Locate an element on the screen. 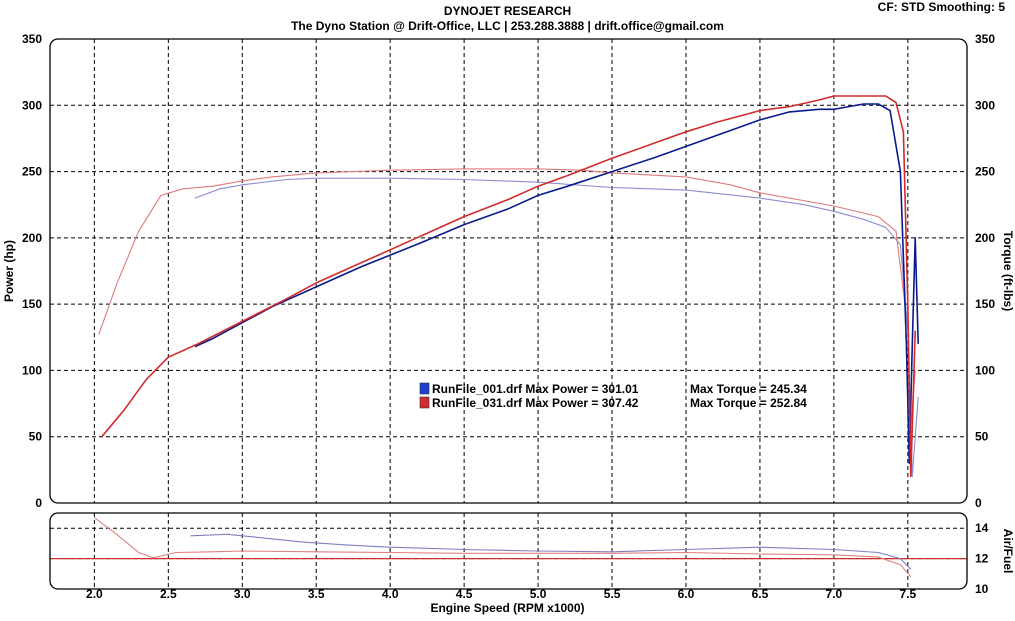  x-tick-label: 2.5 is located at coordinates (168, 594).